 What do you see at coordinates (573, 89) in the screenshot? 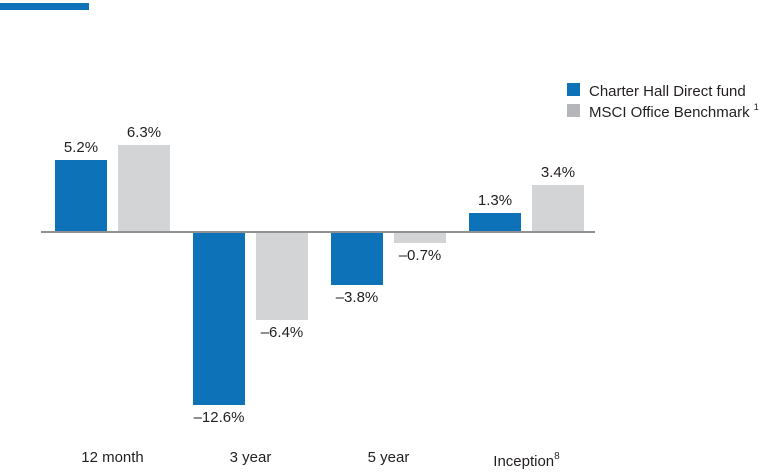
I see `legend-swatch-fund` at bounding box center [573, 89].